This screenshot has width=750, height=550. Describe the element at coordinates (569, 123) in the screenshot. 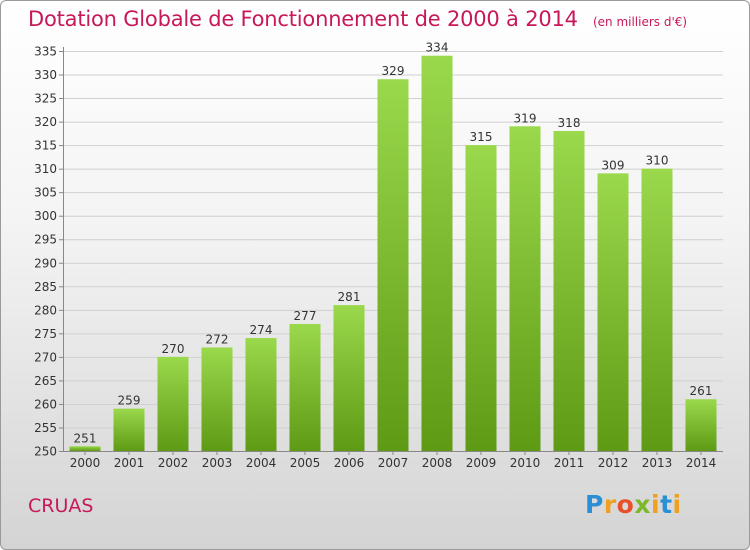

I see `data-label: 318` at that location.